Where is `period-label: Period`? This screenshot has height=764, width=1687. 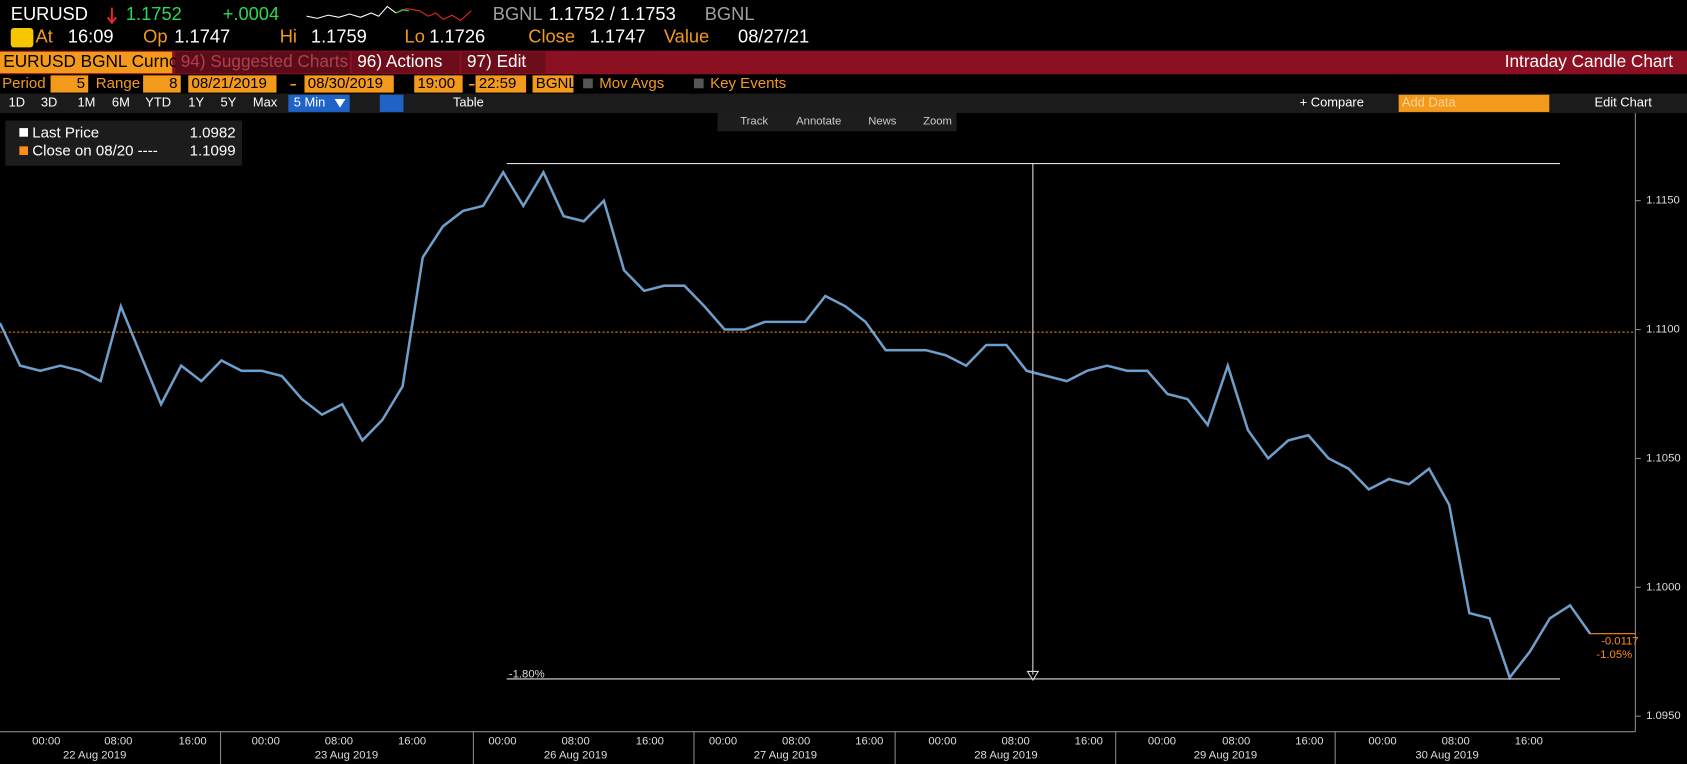 period-label: Period is located at coordinates (24, 83).